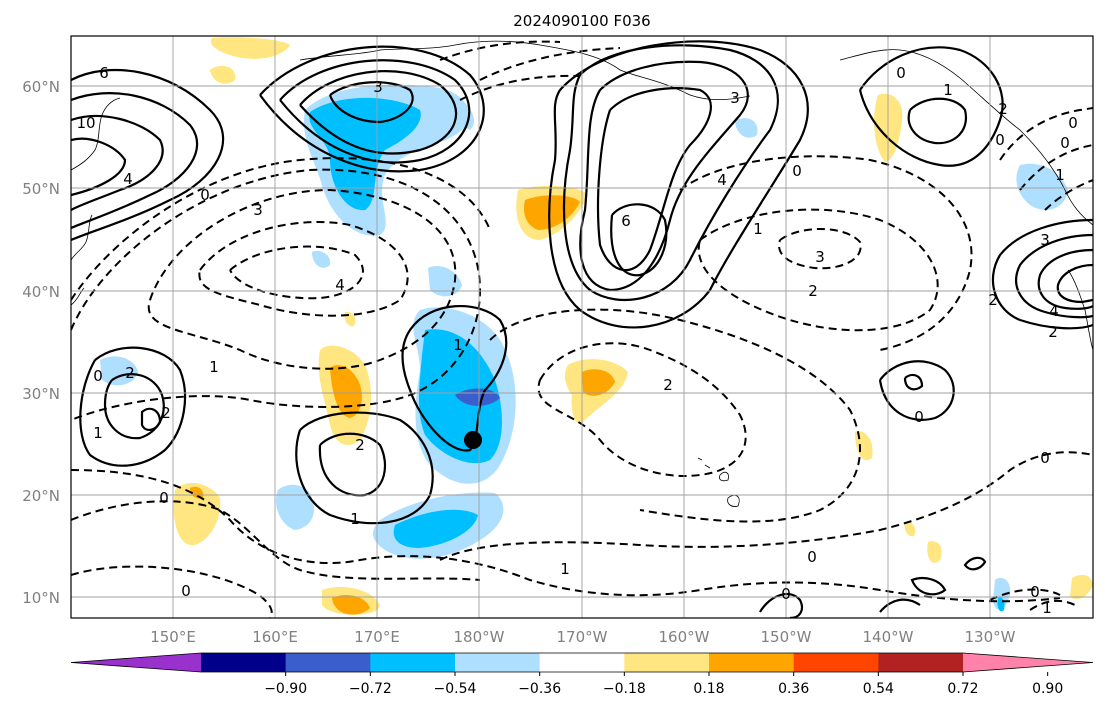 Image resolution: width=1105 pixels, height=712 pixels. I want to click on lon-label: 150°W, so click(786, 637).